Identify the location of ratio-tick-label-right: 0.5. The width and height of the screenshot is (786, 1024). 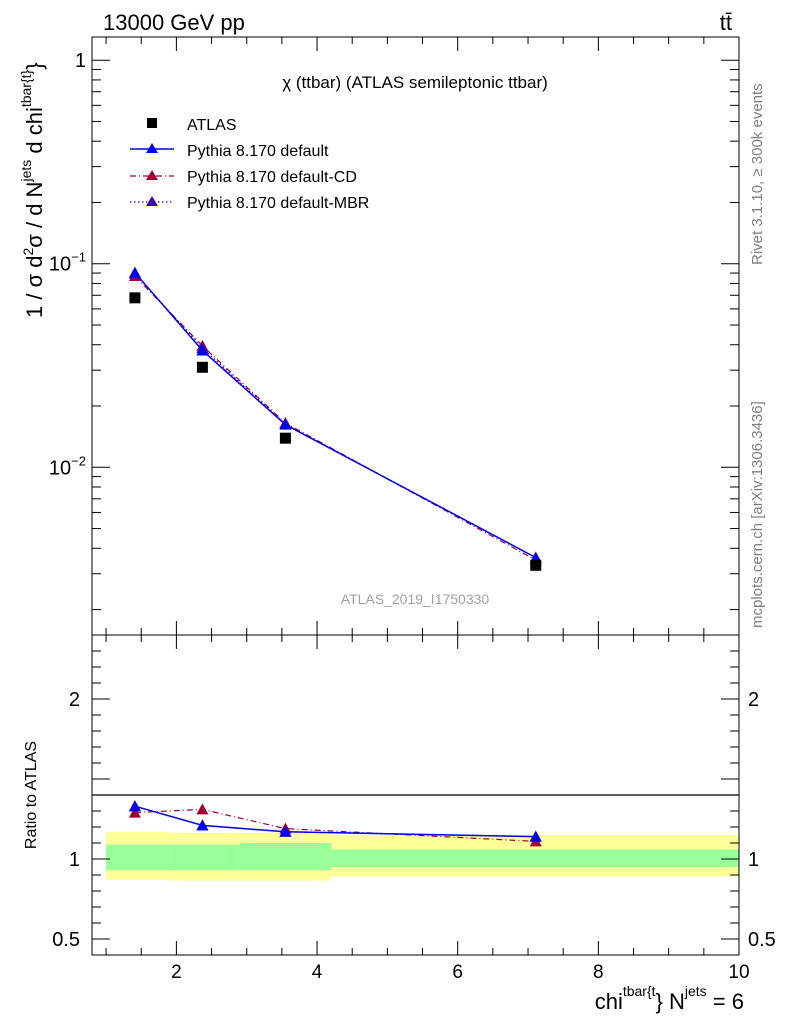
(762, 940).